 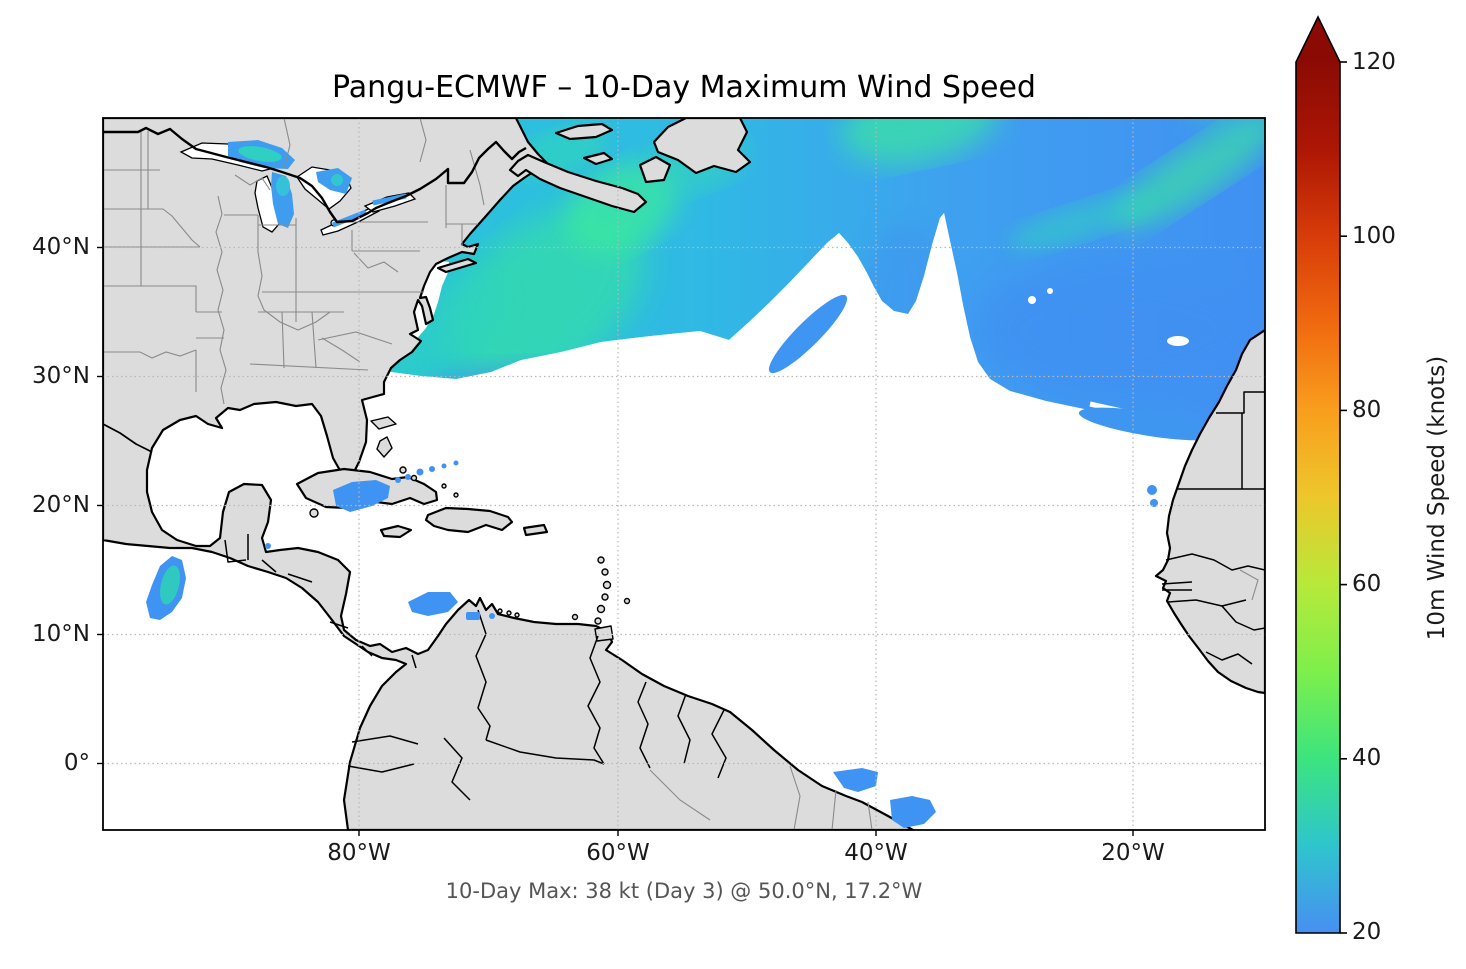 I want to click on cape-breton, so click(x=655, y=169).